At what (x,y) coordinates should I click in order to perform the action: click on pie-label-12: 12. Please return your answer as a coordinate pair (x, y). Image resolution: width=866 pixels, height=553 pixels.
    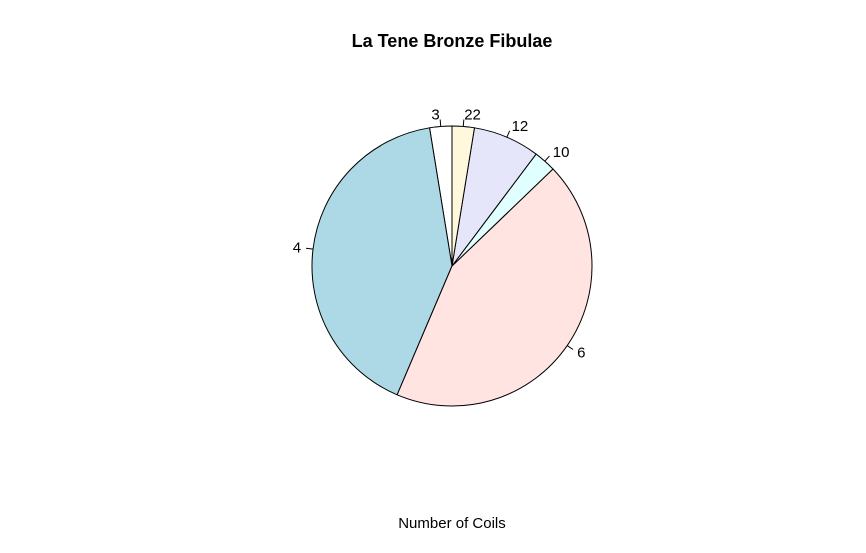
    Looking at the image, I should click on (520, 126).